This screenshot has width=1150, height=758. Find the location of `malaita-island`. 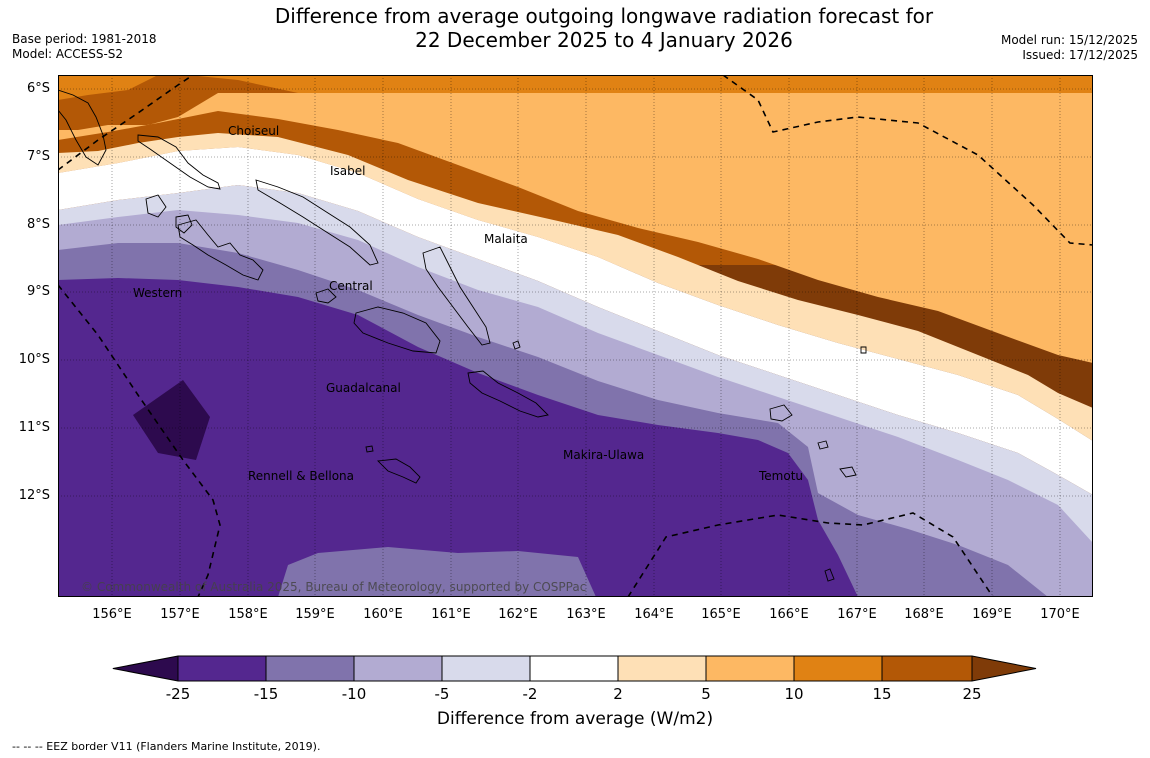

malaita-island is located at coordinates (456, 296).